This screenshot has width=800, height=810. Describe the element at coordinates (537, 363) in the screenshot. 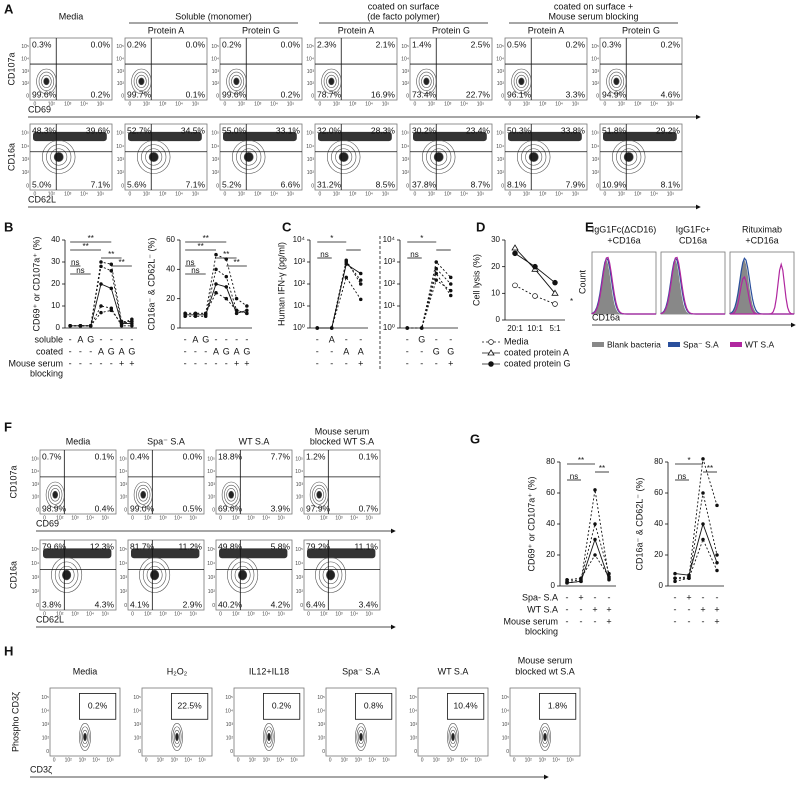

I see `legend-label: coated protein G` at that location.